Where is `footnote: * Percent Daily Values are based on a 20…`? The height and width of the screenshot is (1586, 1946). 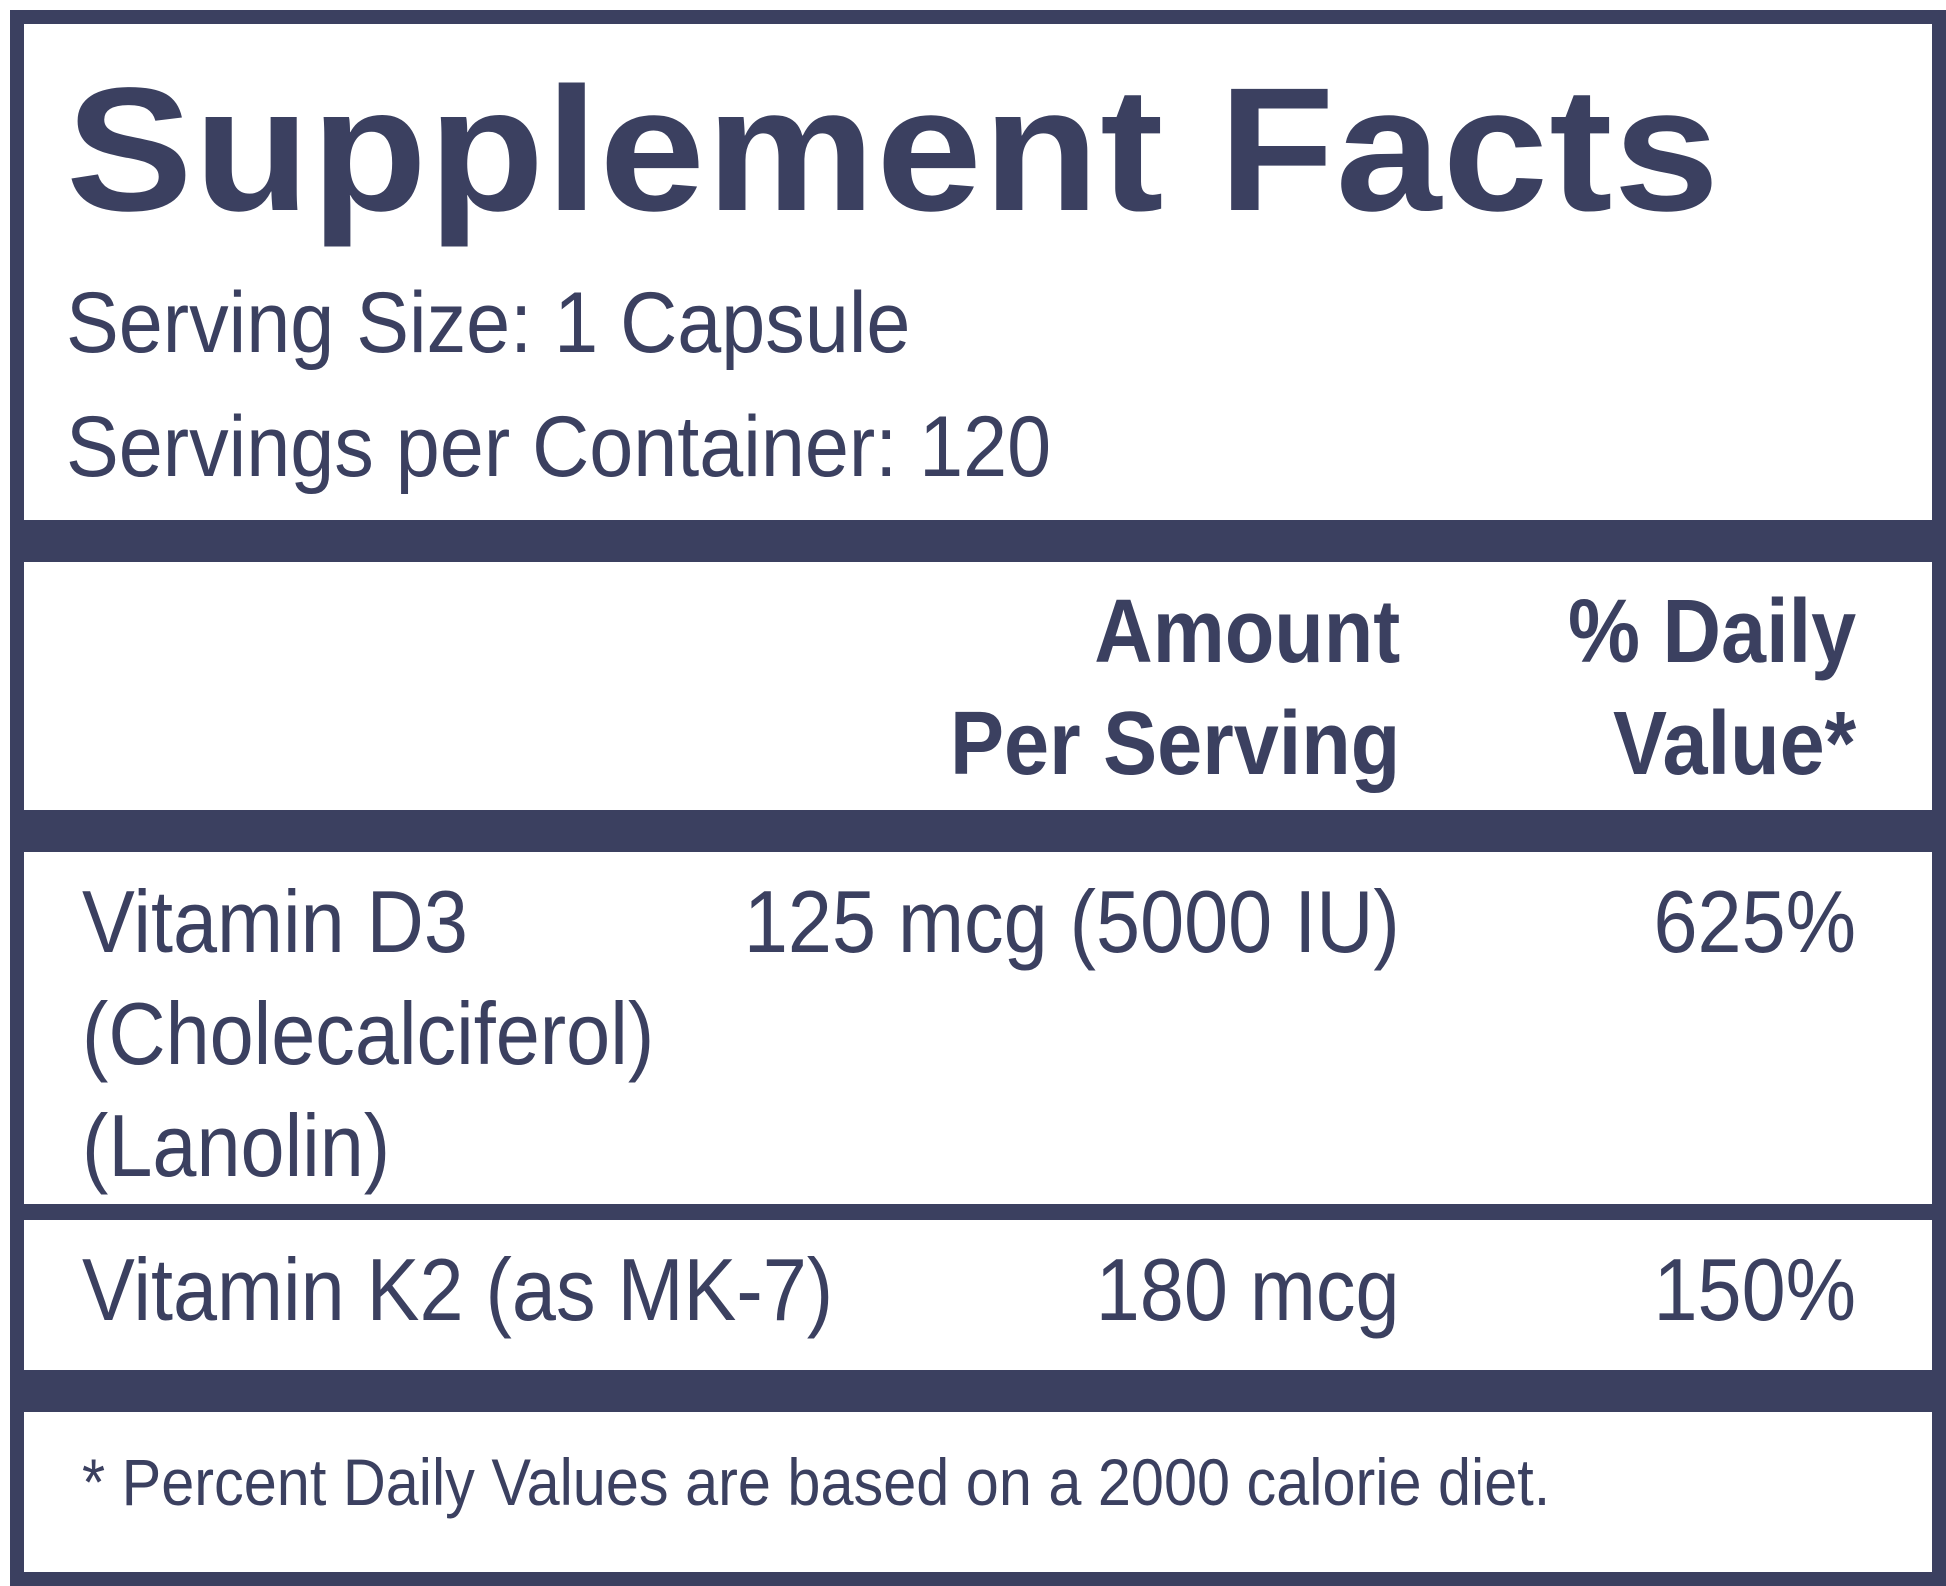 footnote: * Percent Daily Values are based on a 20… is located at coordinates (816, 1482).